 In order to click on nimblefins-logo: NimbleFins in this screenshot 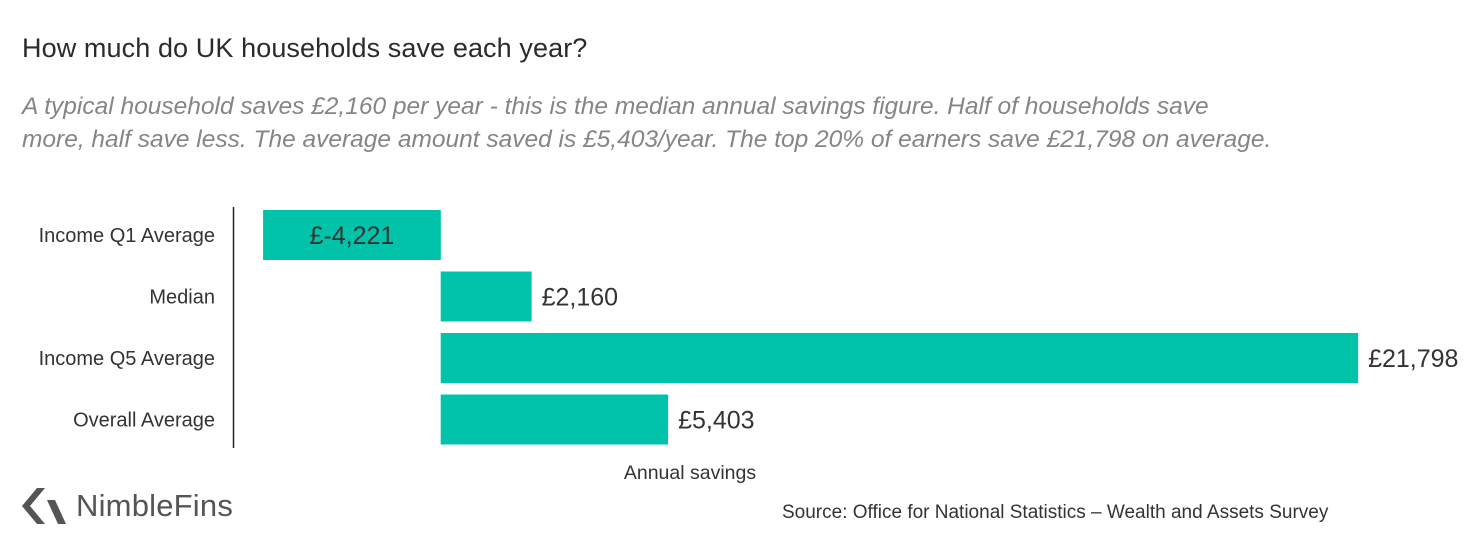, I will do `click(126, 506)`.